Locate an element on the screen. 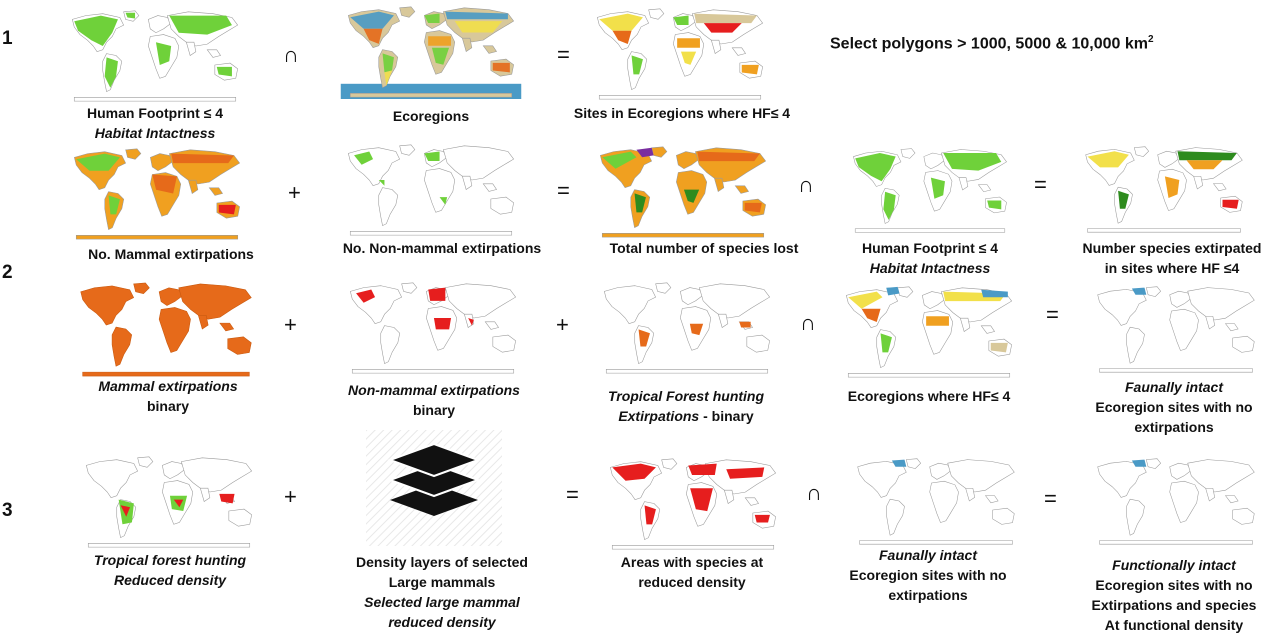  caption-r2a-total: Total number of species lost is located at coordinates (704, 248).